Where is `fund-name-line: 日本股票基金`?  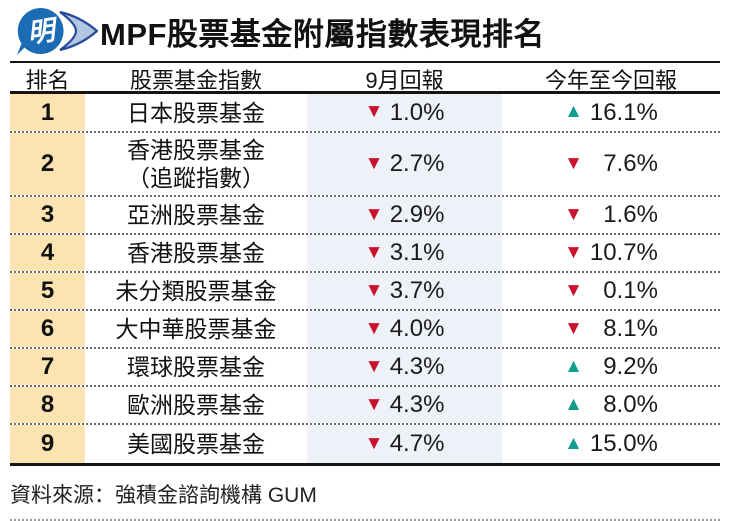
fund-name-line: 日本股票基金 is located at coordinates (196, 112).